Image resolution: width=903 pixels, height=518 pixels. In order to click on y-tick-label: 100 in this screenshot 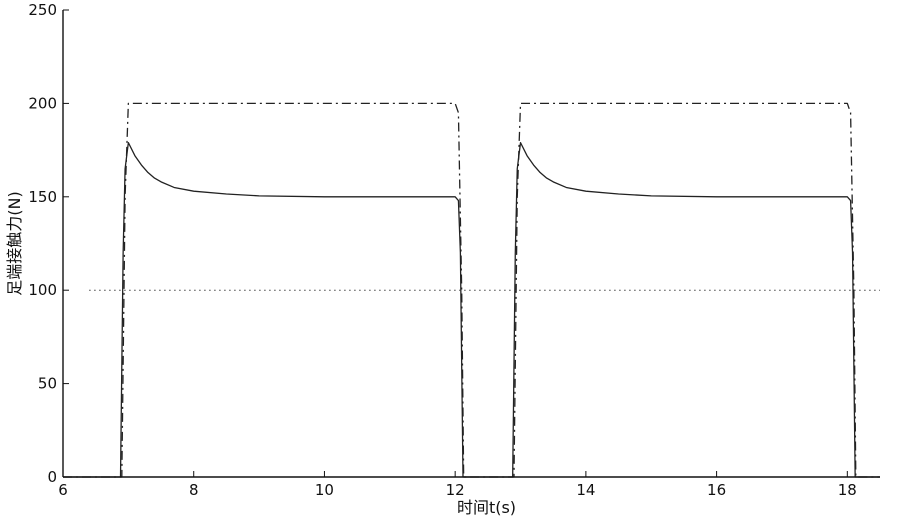, I will do `click(42, 290)`.